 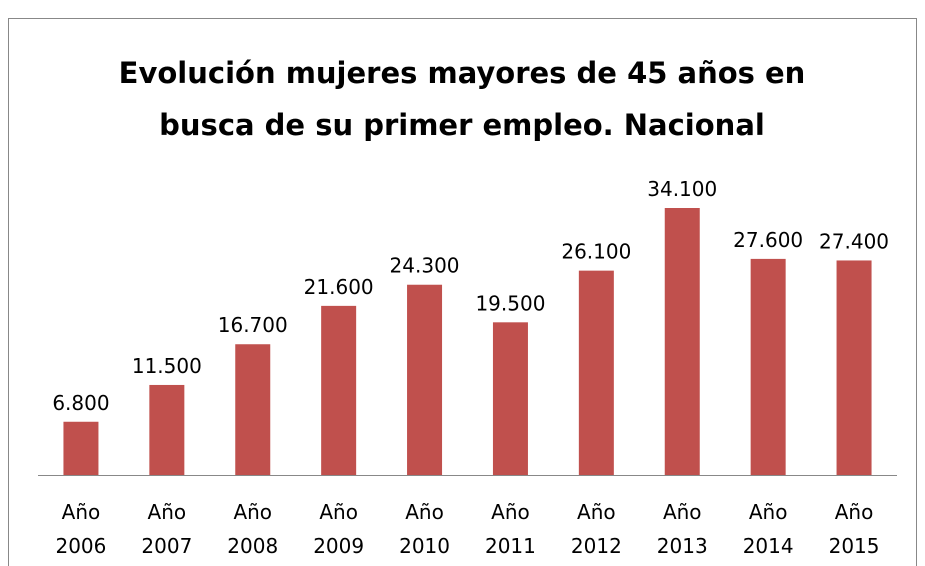 What do you see at coordinates (252, 529) in the screenshot?
I see `x-tick-label: Año 2008` at bounding box center [252, 529].